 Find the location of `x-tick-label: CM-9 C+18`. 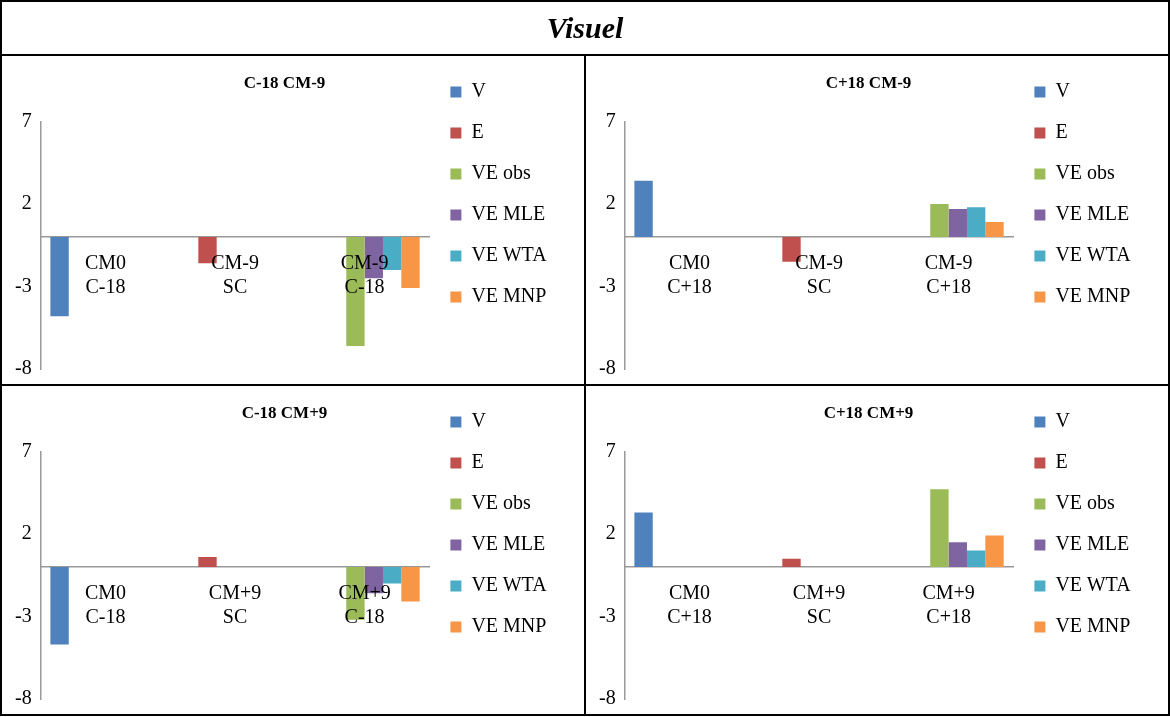

x-tick-label: CM-9 C+18 is located at coordinates (948, 274).